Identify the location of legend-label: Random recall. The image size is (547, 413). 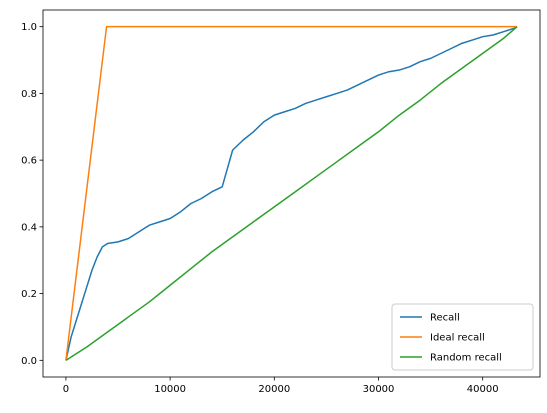
(466, 358).